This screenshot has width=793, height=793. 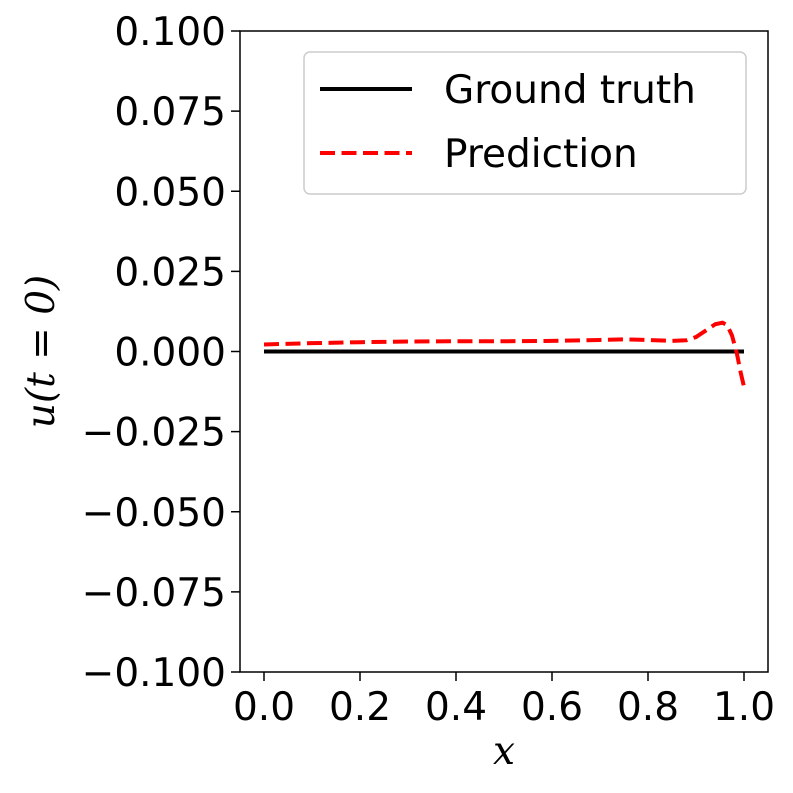 I want to click on y-tick-label: 0.000, so click(x=170, y=353).